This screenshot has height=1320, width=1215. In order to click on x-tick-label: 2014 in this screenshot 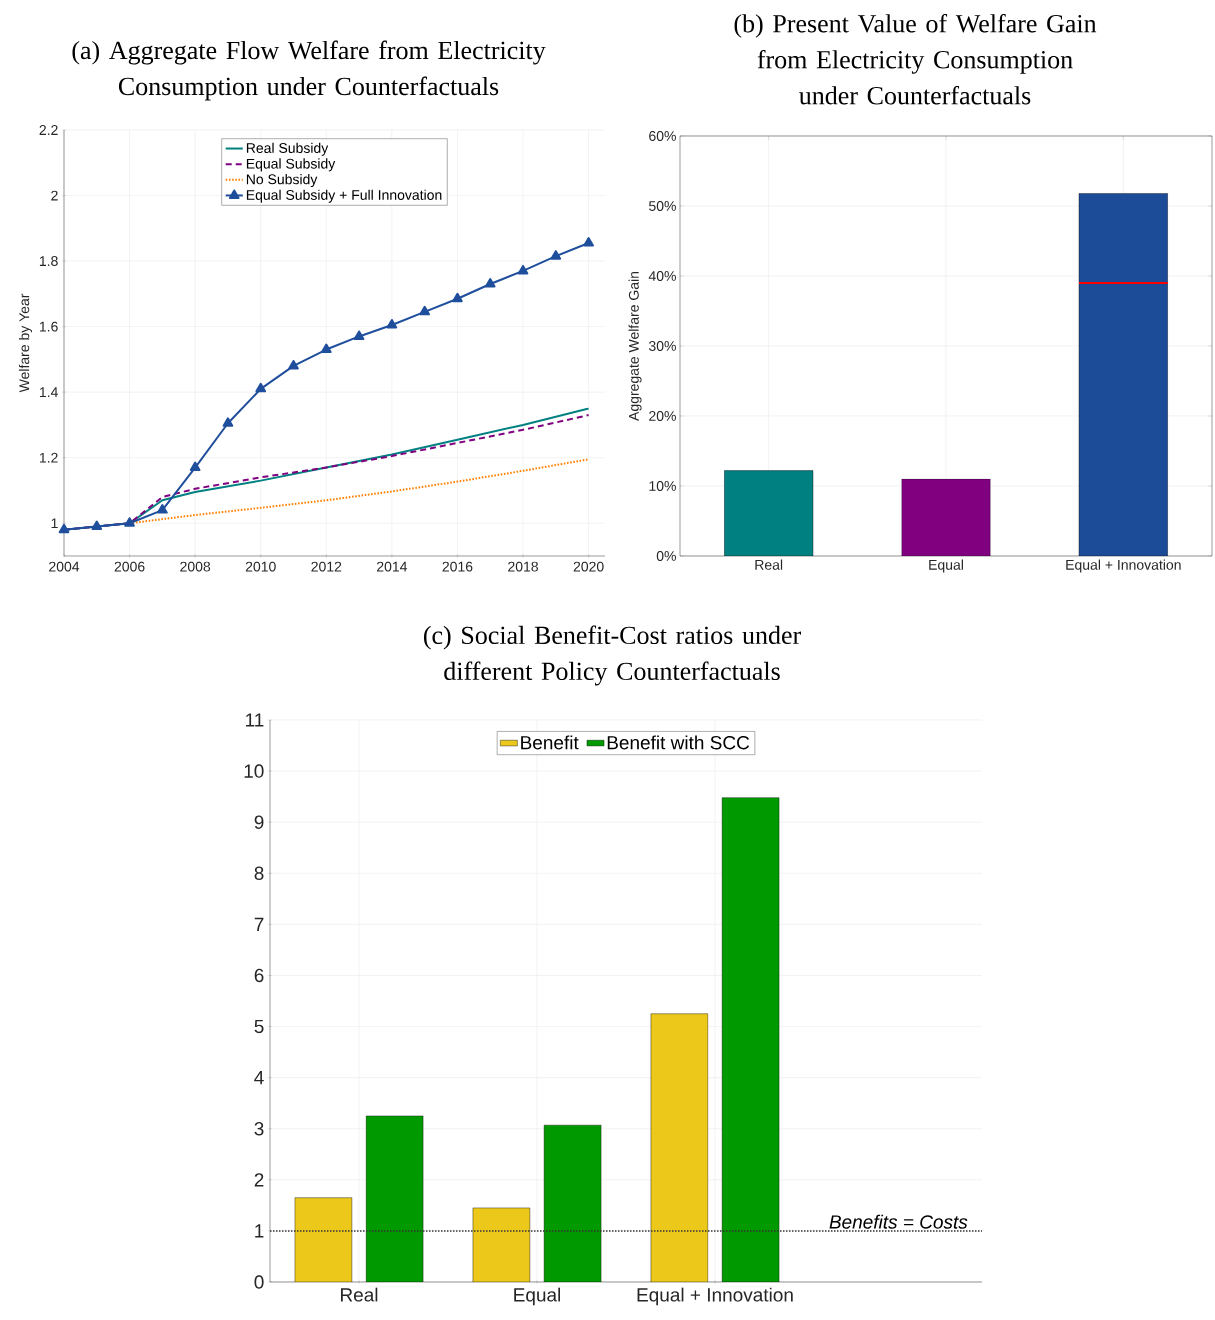, I will do `click(392, 566)`.